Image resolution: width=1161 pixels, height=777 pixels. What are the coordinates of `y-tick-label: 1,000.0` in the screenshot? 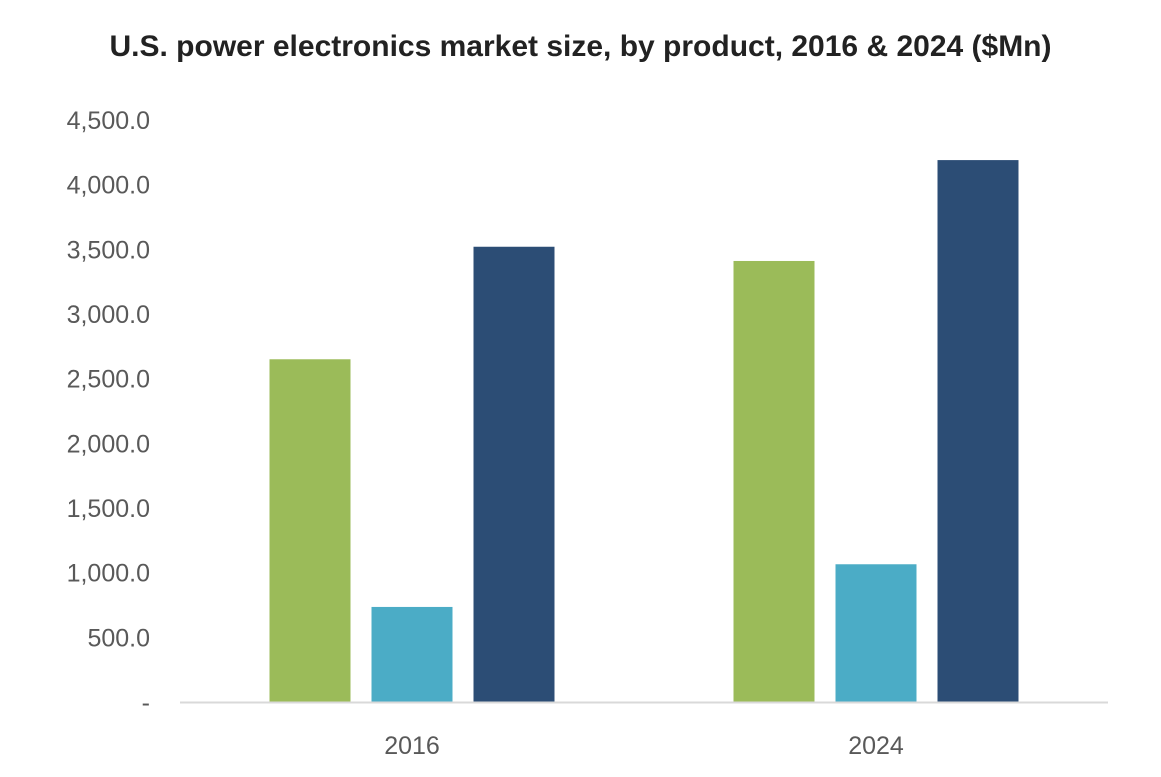 It's located at (108, 574).